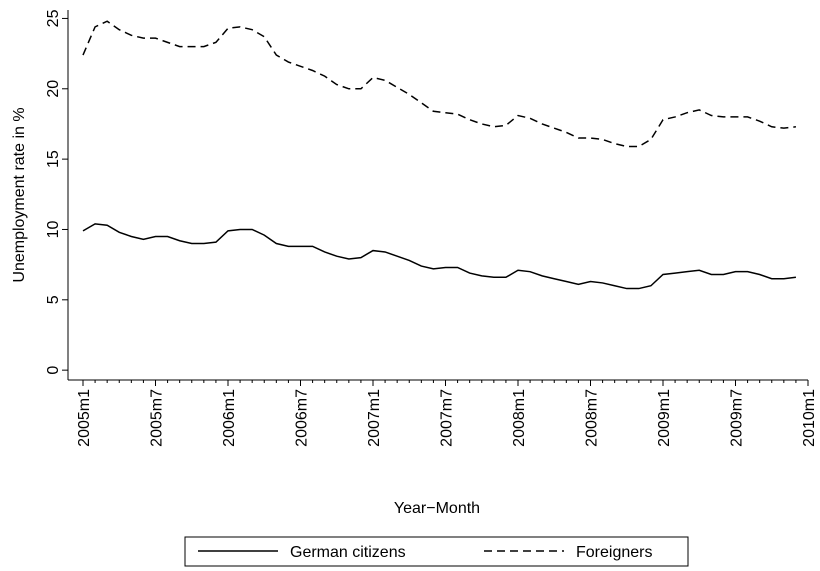 This screenshot has width=820, height=571. Describe the element at coordinates (436, 551) in the screenshot. I see `legend-box` at that location.